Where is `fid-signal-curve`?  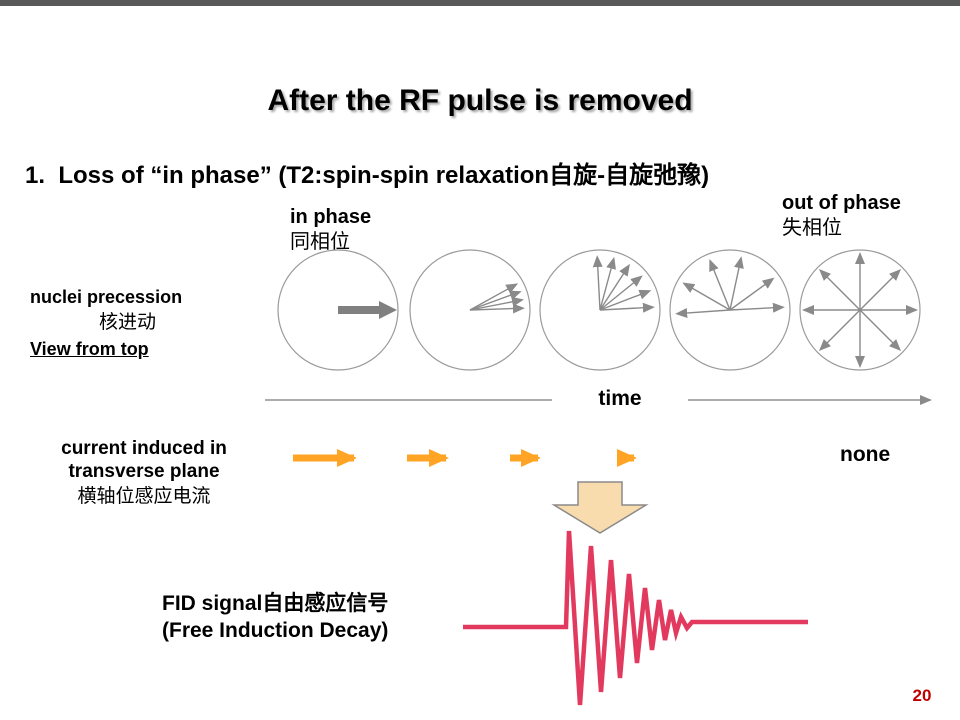 fid-signal-curve is located at coordinates (635, 618).